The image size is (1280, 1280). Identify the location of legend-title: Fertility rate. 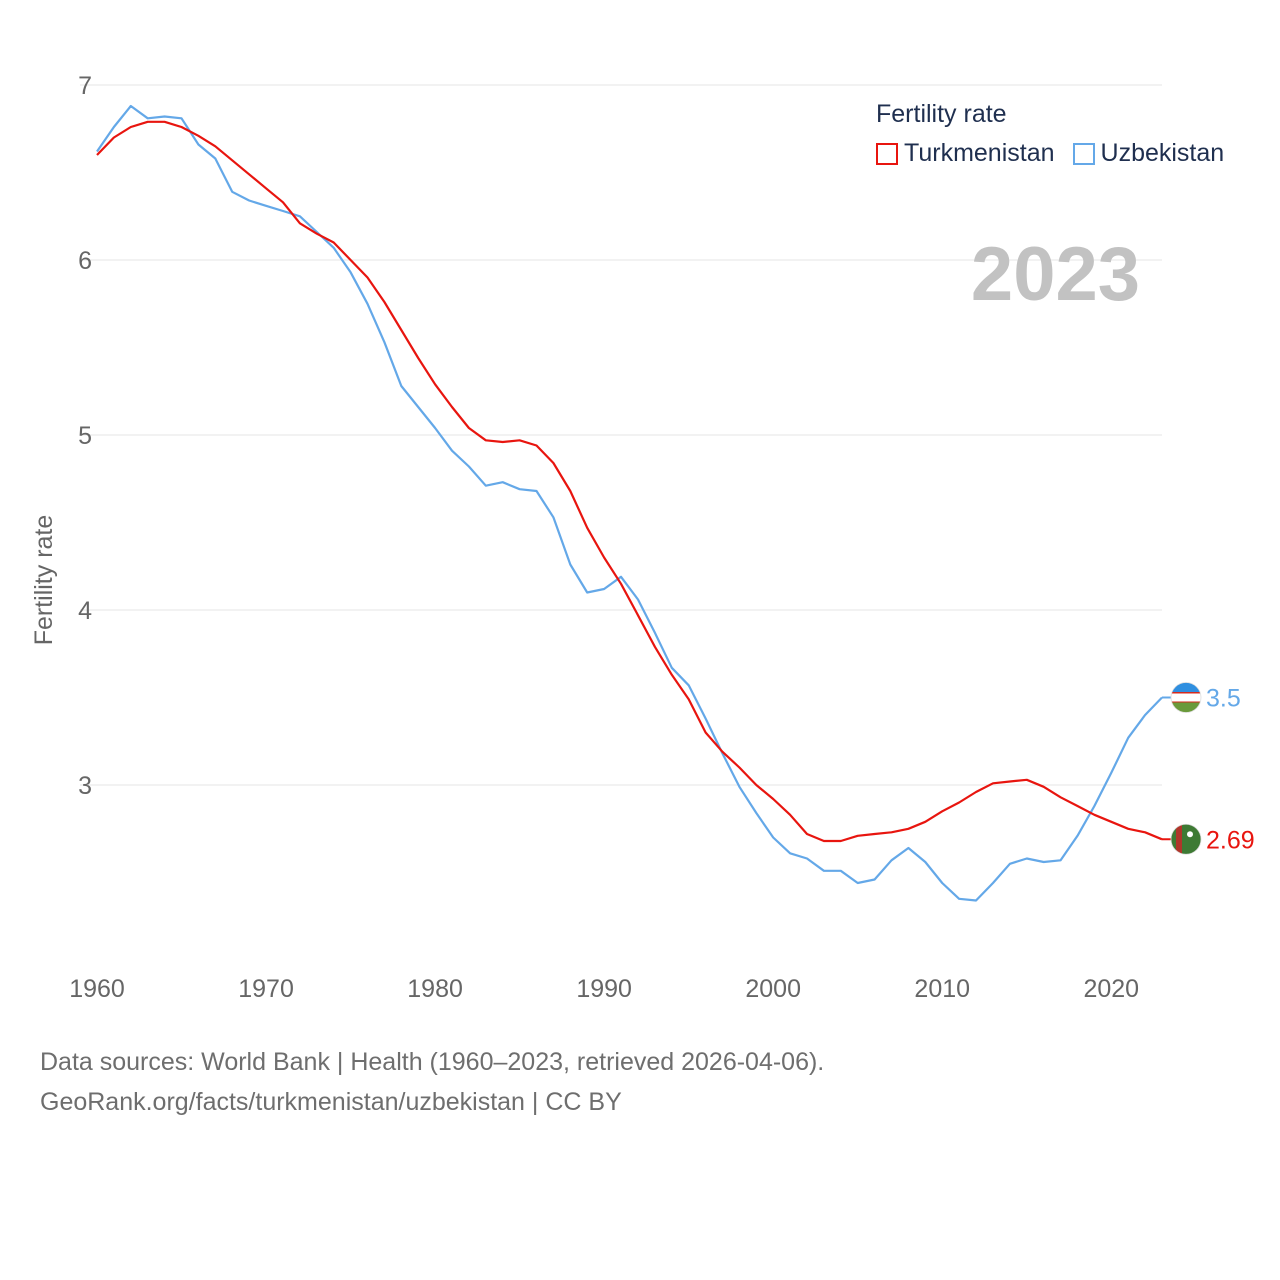
(941, 114).